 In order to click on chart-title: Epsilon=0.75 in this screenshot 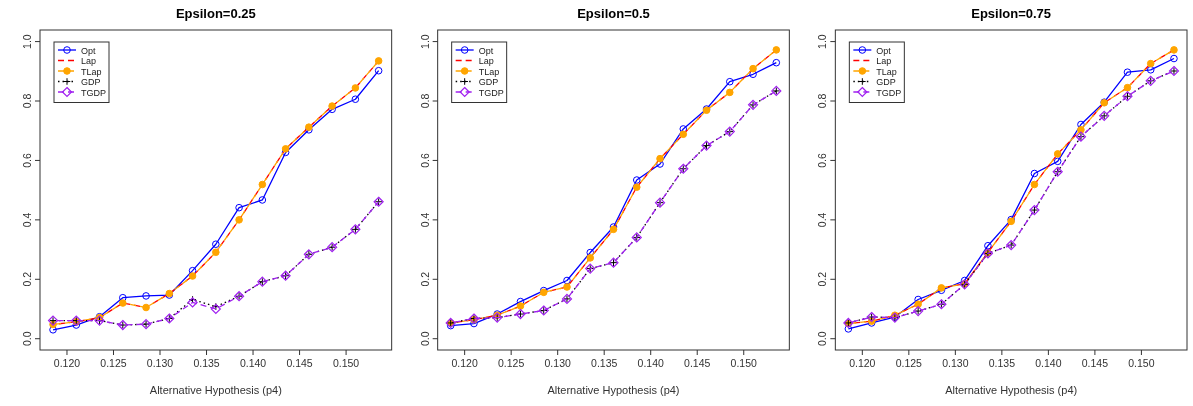, I will do `click(1011, 13)`.